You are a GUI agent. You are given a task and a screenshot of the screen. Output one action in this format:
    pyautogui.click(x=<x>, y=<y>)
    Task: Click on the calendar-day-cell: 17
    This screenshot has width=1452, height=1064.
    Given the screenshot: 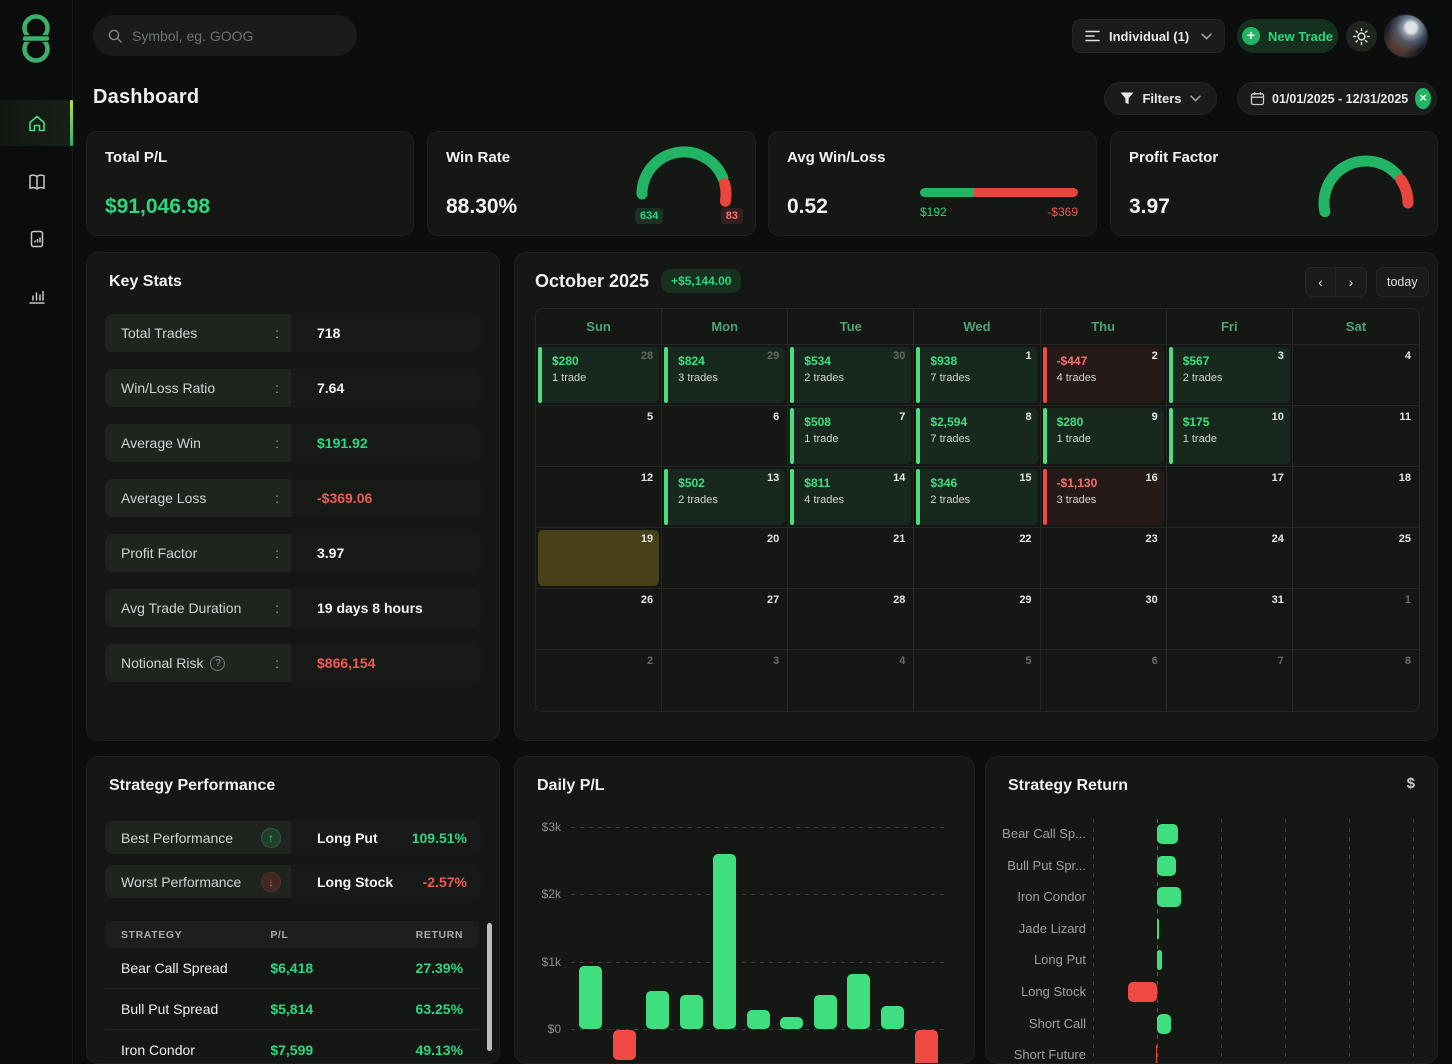 What is the action you would take?
    pyautogui.click(x=1229, y=497)
    